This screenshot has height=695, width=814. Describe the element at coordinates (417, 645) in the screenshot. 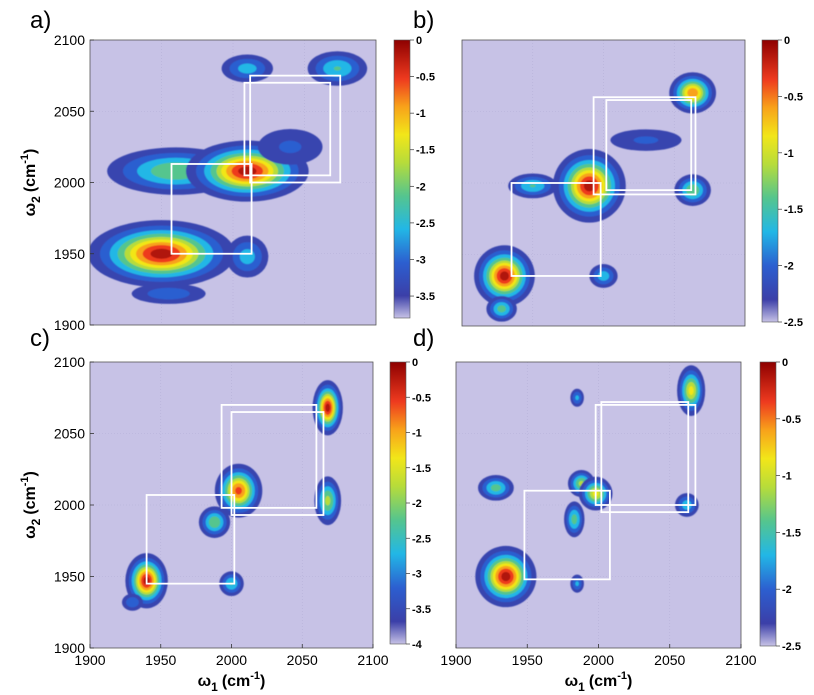

I see `colorbar-tick-label: -4` at that location.